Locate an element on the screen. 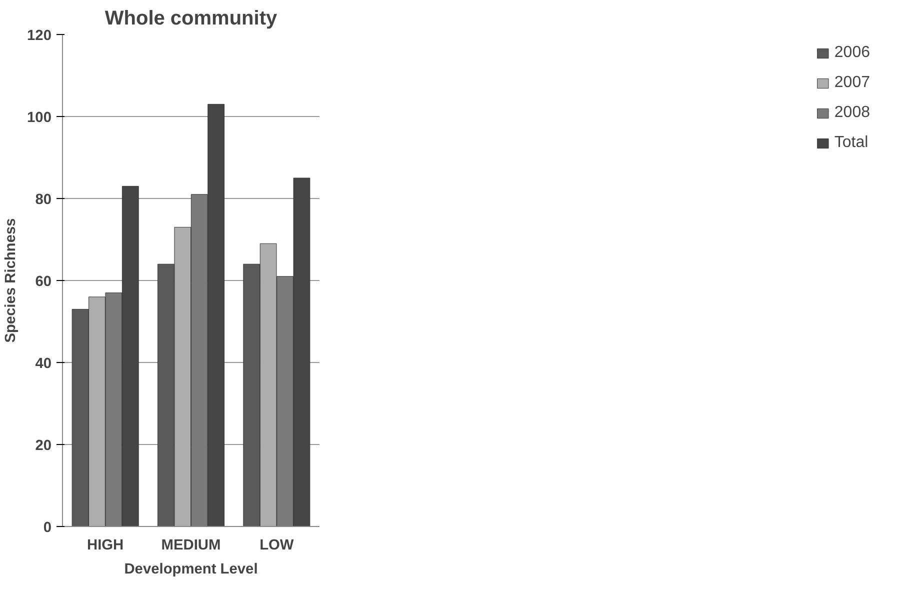 This screenshot has height=590, width=899. x-tick-label: MEDIUM is located at coordinates (191, 546).